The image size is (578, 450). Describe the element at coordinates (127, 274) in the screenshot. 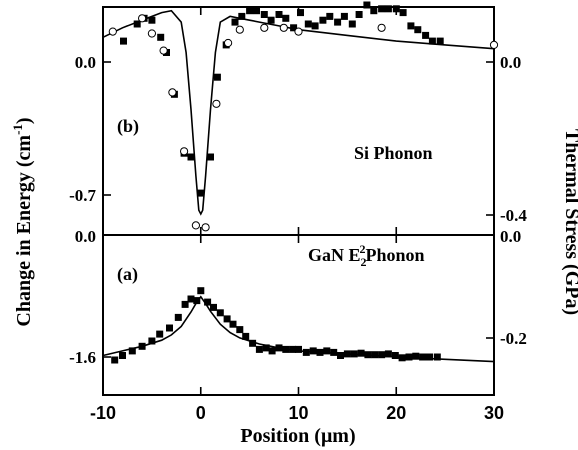

I see `panel-a-label: (a)` at that location.